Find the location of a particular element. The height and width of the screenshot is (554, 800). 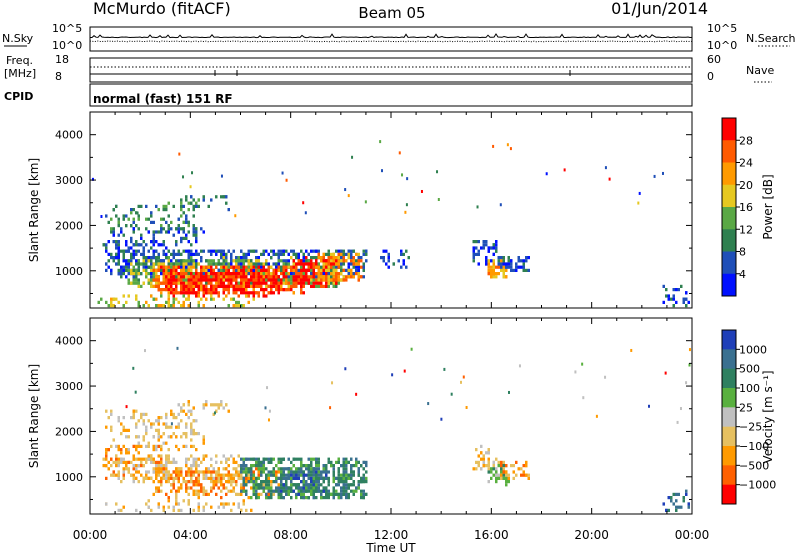

velocity-colorbar-swatch is located at coordinates (729, 398).